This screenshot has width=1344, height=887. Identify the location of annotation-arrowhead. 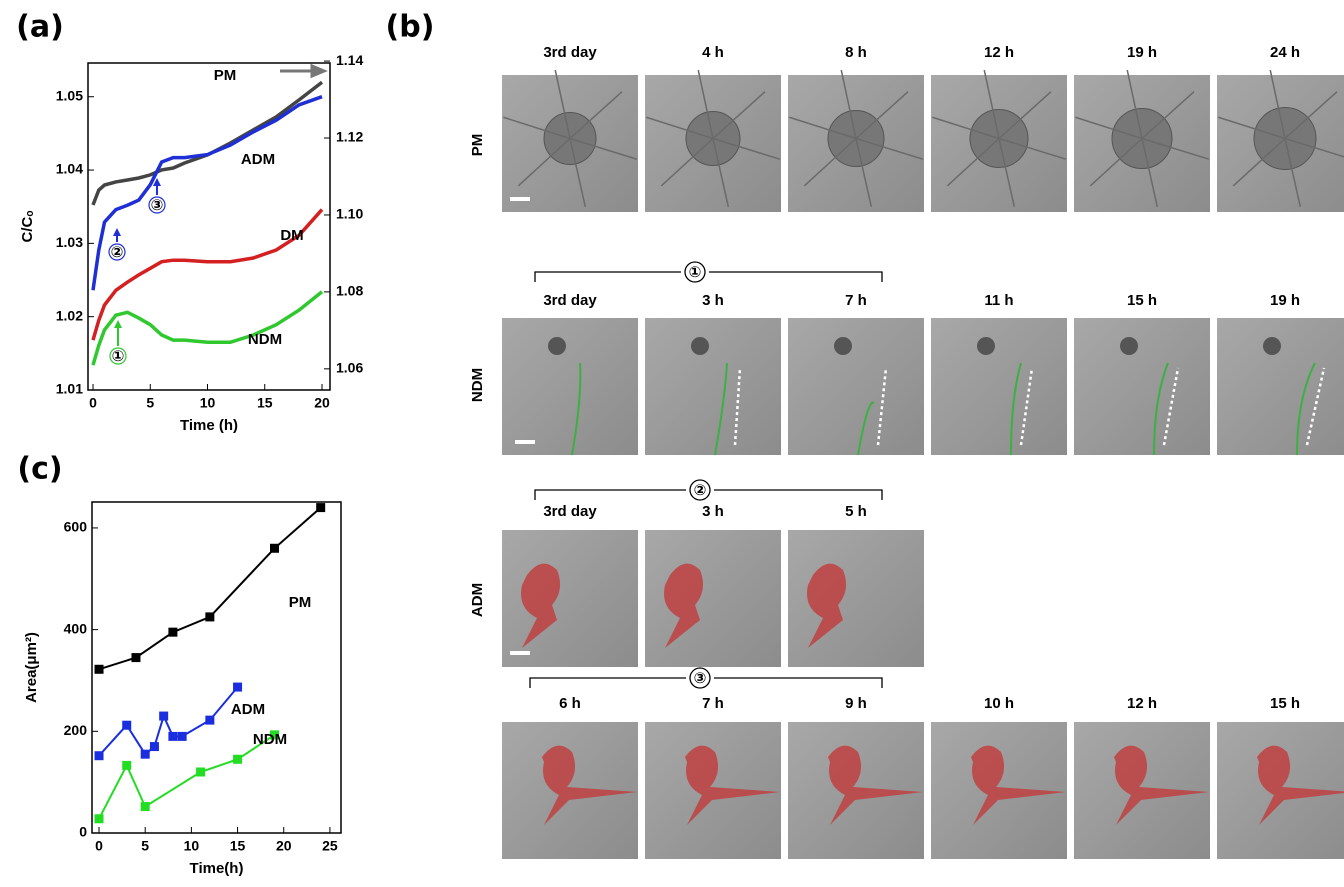
(118, 324).